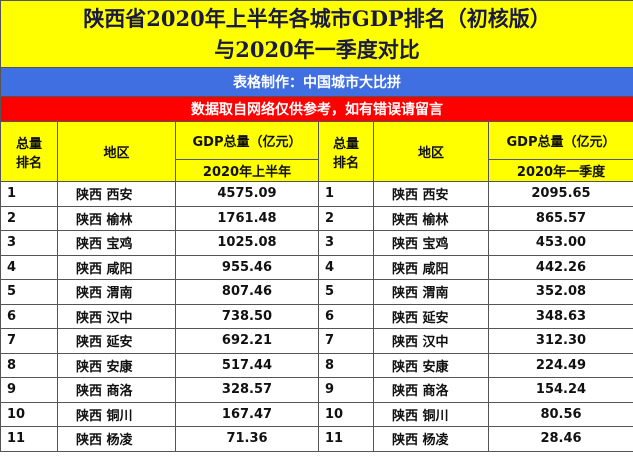 This screenshot has width=633, height=457. I want to click on notice-row: 数据取自网络仅供参考，如有错误请留言, so click(316, 109).